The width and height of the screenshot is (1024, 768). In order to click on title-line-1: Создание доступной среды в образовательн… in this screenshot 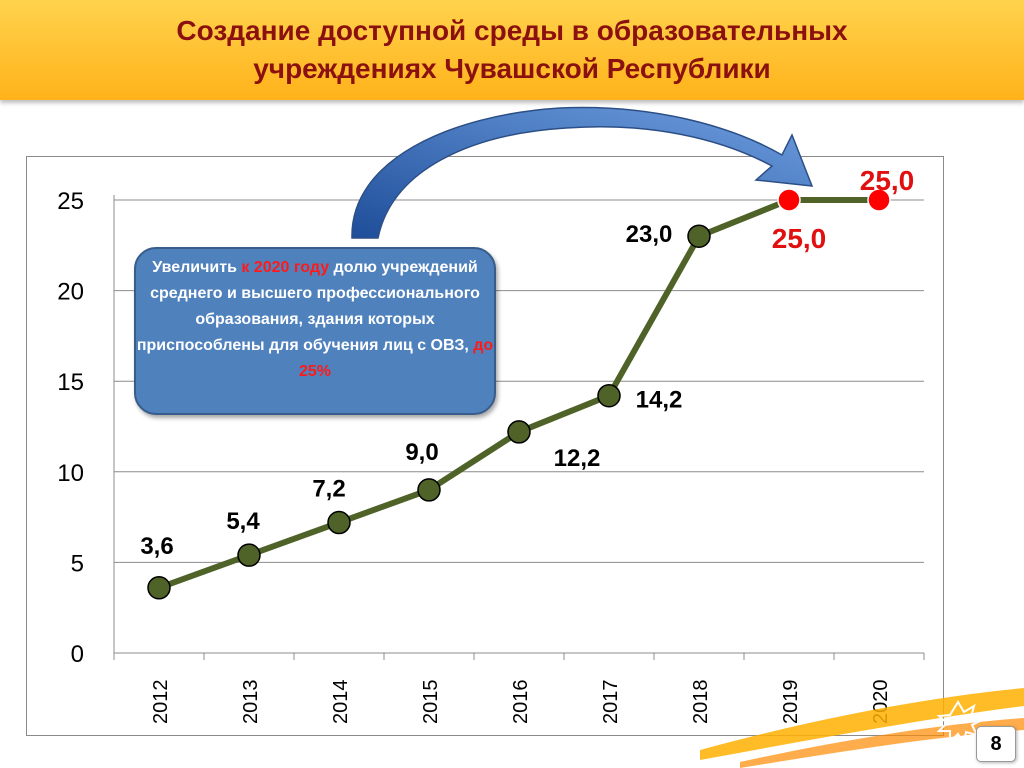, I will do `click(512, 30)`.